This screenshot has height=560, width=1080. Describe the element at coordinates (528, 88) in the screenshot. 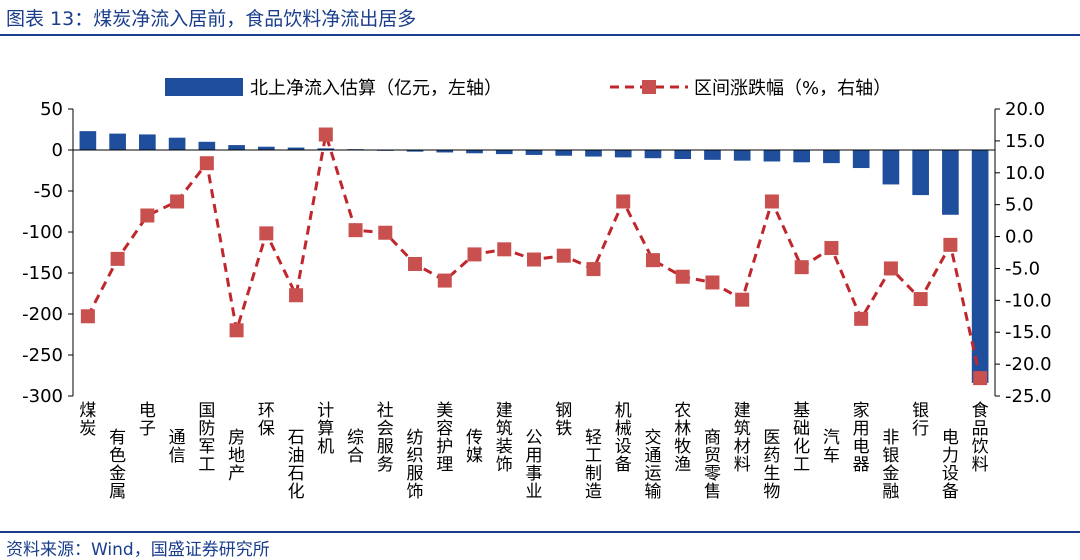

I see `legend: 北上净流入估算（亿元，左轴） 区间涨跌幅（%，右轴）` at that location.